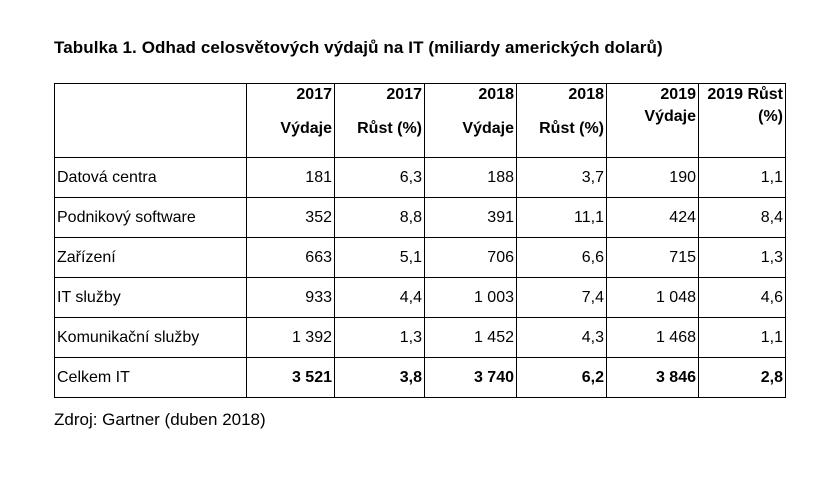  I want to click on header-cell-2018-spending: 2018 Výdaje, so click(470, 120).